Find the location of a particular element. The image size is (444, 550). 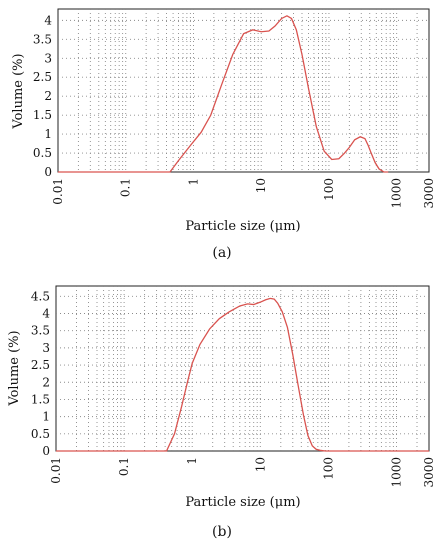

x-axis-title-b: Particle size (μm) is located at coordinates (242, 502).